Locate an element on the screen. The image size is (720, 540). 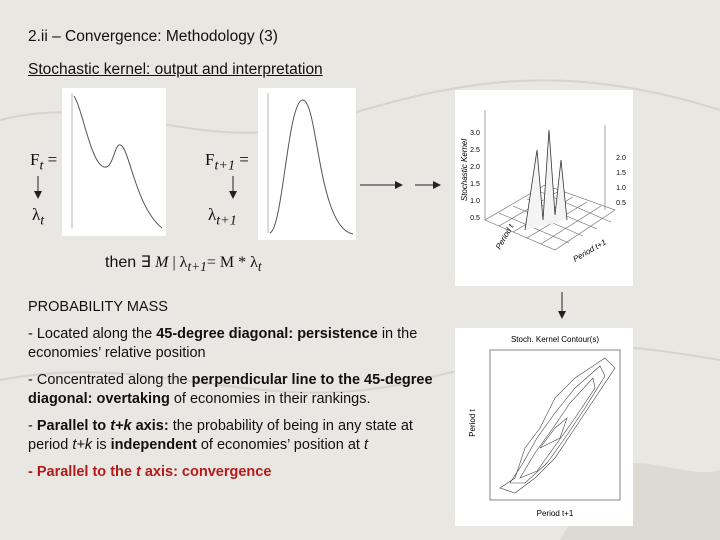
bullet: - Parallel to the t axis: convergence is located at coordinates (233, 472).